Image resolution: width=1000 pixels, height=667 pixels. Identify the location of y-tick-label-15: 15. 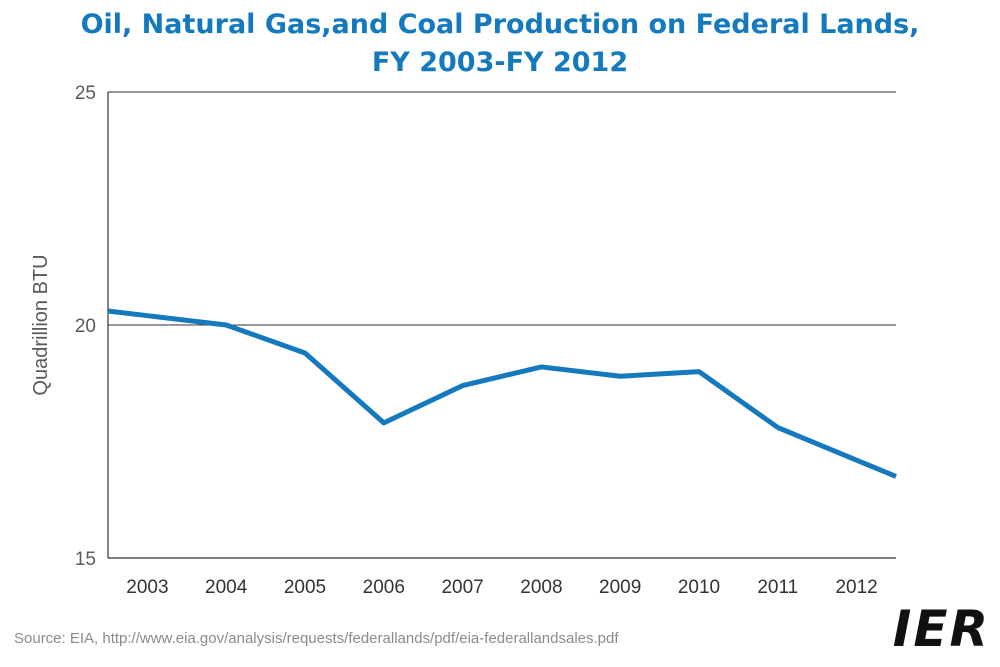
(85, 559).